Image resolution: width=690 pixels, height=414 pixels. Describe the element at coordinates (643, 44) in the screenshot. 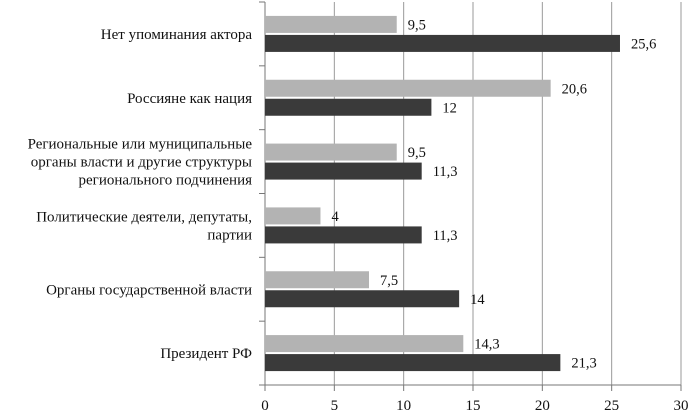

I see `data-label-s1-0: 25,6` at that location.